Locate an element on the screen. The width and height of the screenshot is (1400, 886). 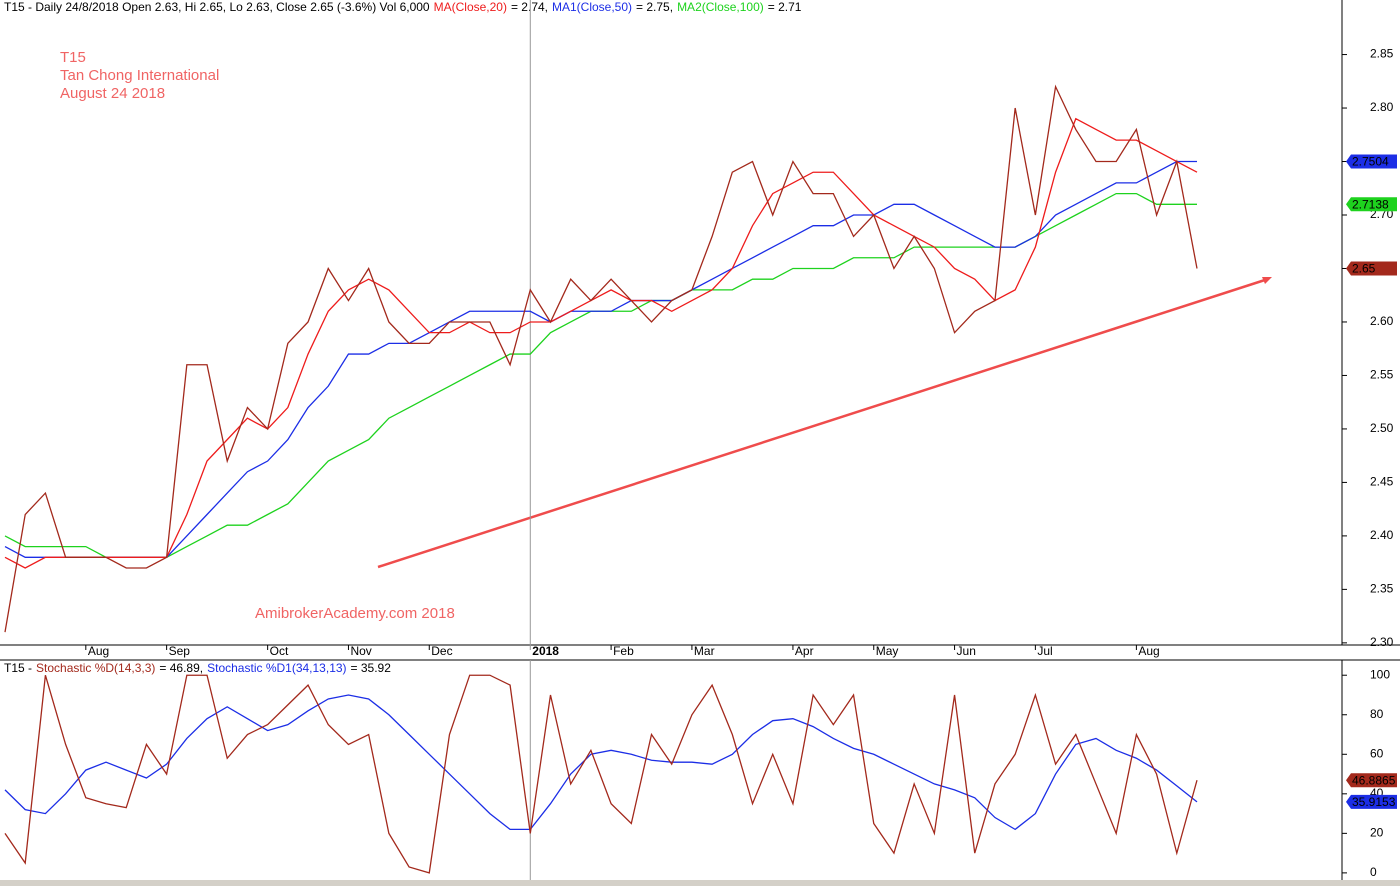
x-tick-label: Jul is located at coordinates (1044, 651).